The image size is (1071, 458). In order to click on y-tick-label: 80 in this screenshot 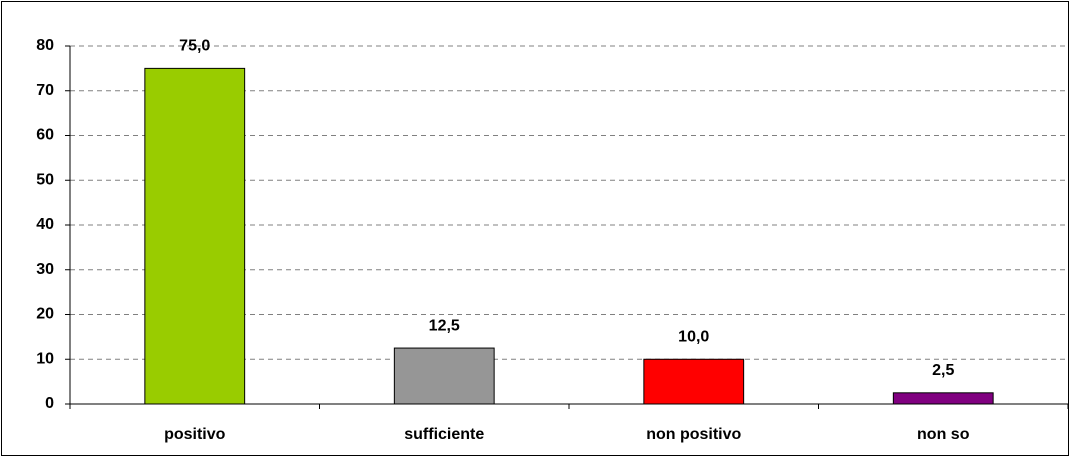, I will do `click(45, 45)`.